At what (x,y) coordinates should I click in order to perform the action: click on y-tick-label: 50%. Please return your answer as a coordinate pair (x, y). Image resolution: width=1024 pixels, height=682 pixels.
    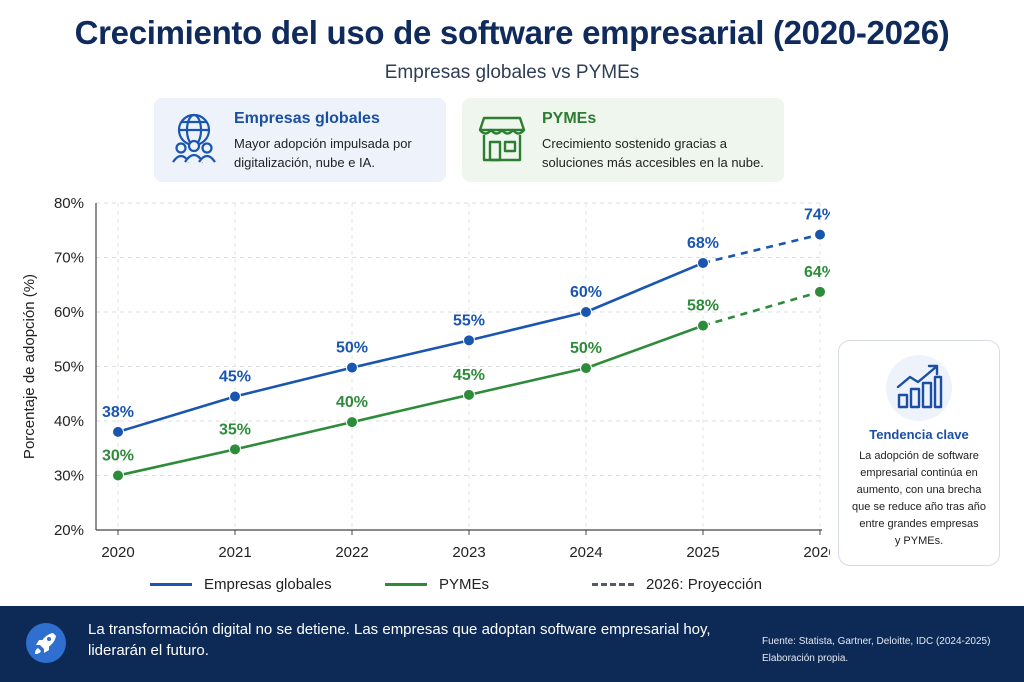
    Looking at the image, I should click on (69, 367).